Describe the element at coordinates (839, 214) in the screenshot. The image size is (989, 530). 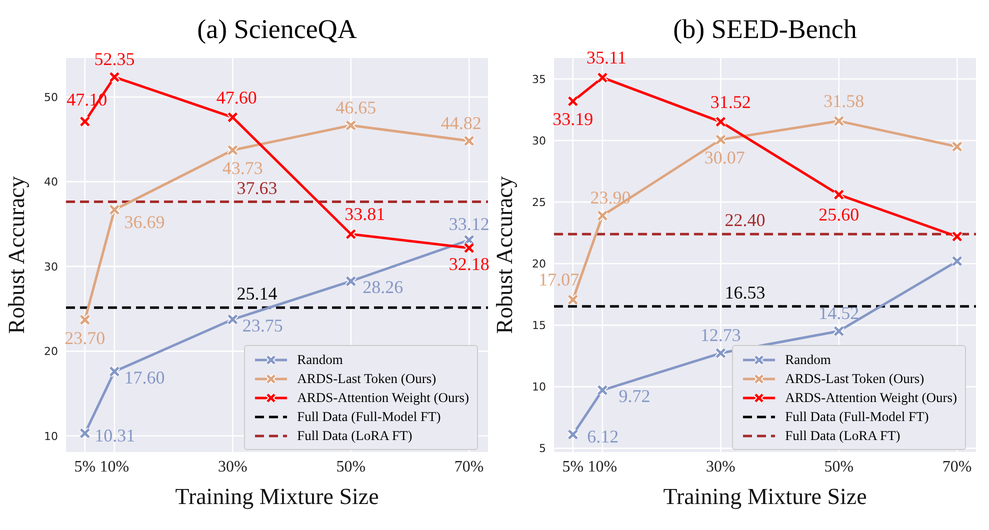
I see `data-label: 25.60` at that location.